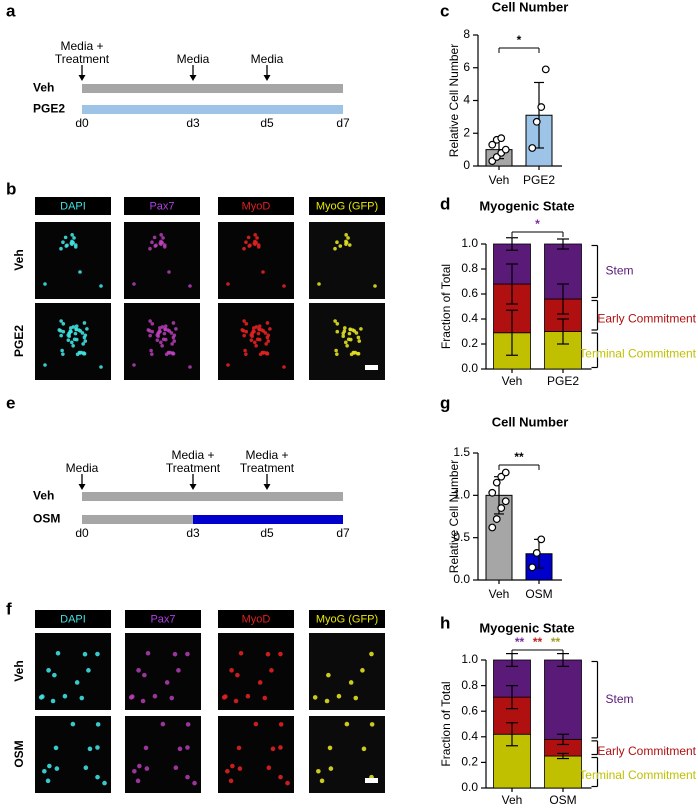 This screenshot has height=808, width=698. What do you see at coordinates (466, 100) in the screenshot?
I see `y-tick-label: 4` at bounding box center [466, 100].